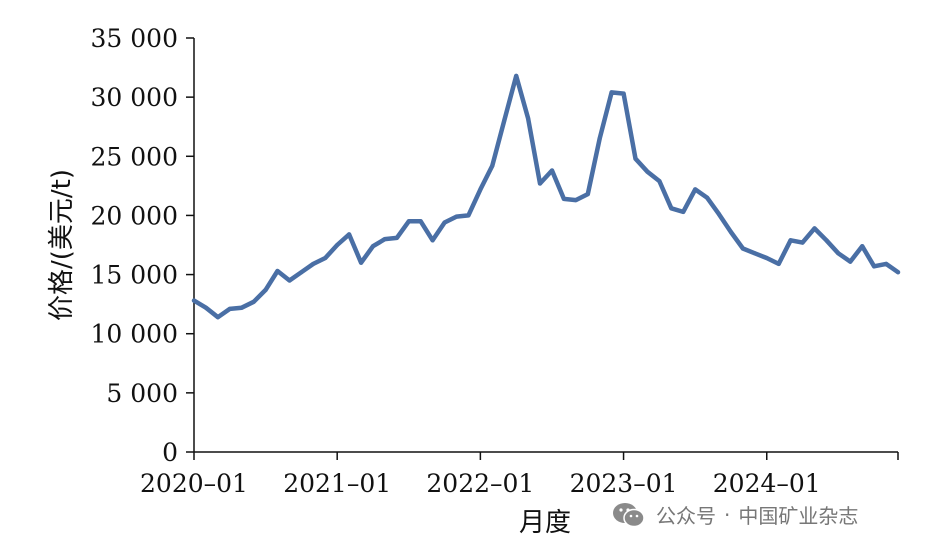  I want to click on x-tick-label: 2023–01, so click(624, 483).